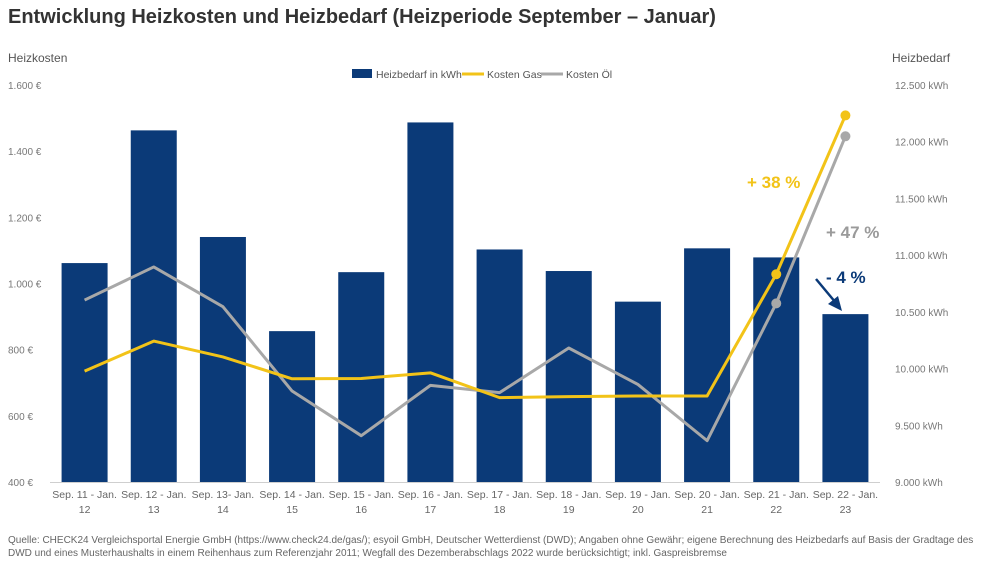 This screenshot has width=1000, height=563. Describe the element at coordinates (84, 495) in the screenshot. I see `x-tick-label: Sep. 11 - Jan.` at that location.